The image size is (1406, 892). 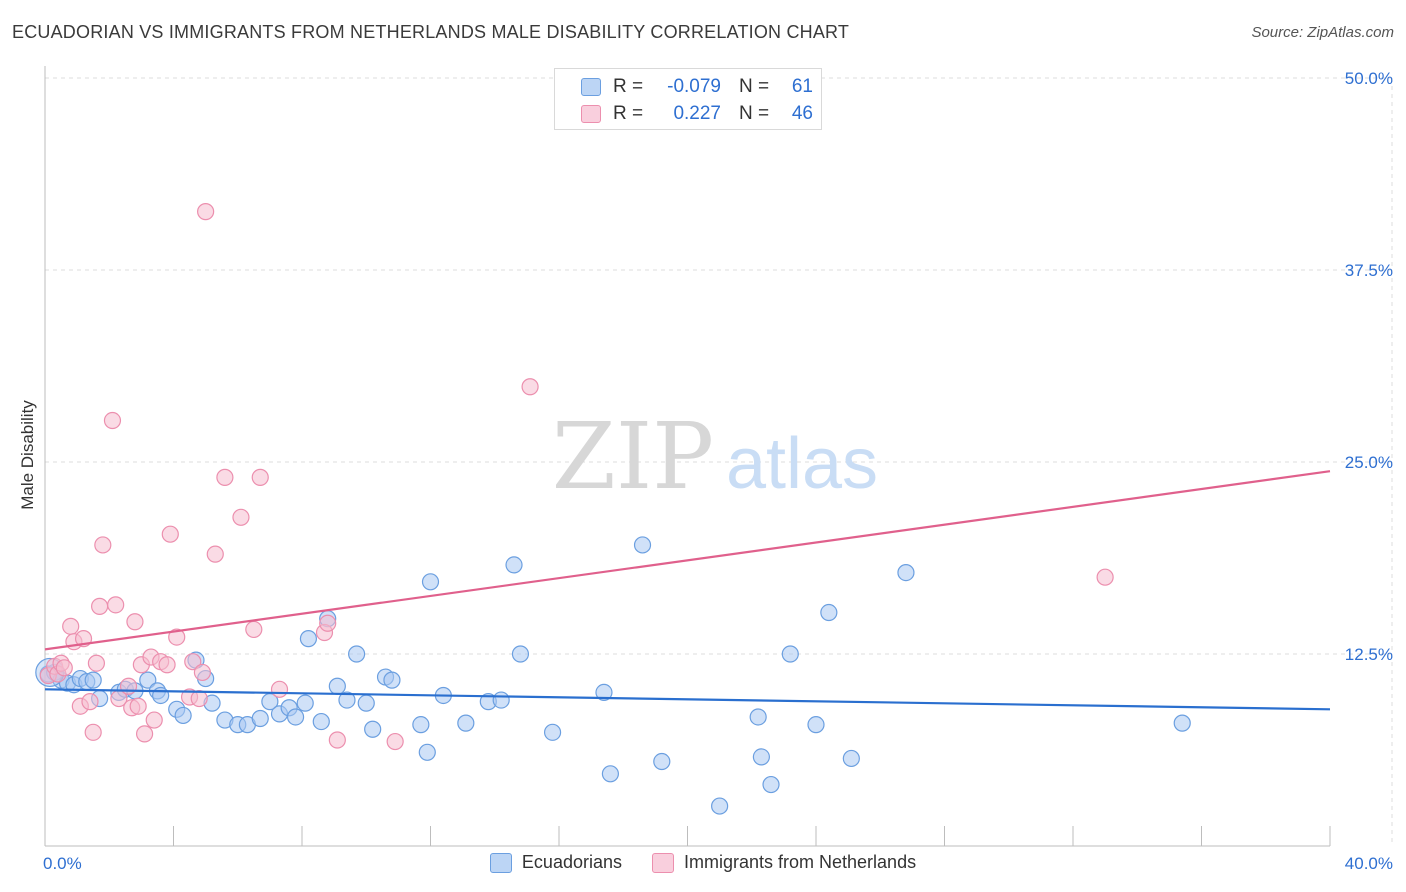 I want to click on x-tick-label: 0.0%, so click(x=62, y=863).